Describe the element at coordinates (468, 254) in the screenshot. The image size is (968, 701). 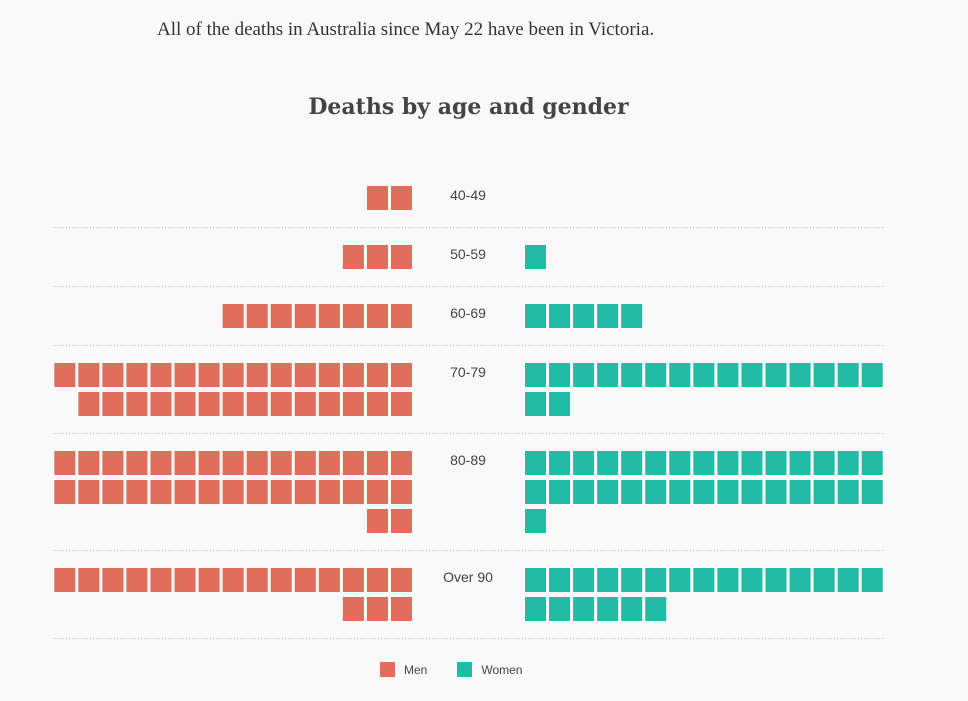
I see `age-group-label: 50-59` at that location.